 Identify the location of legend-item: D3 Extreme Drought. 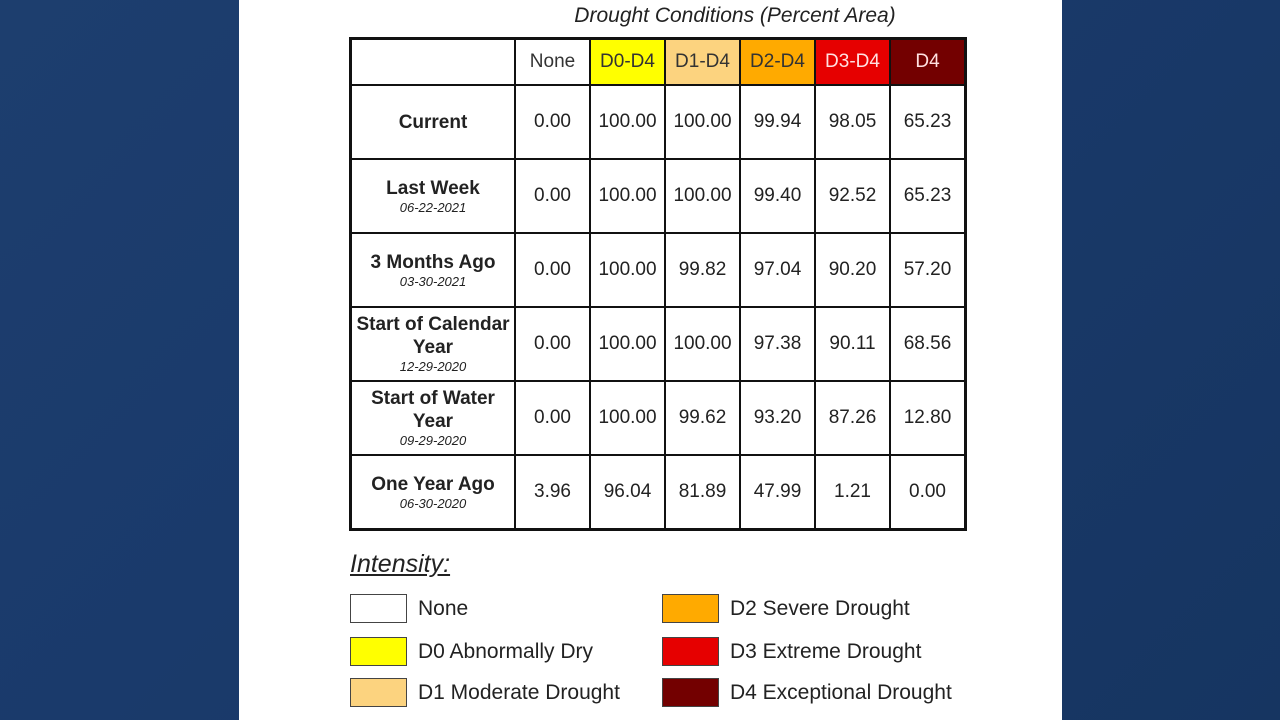
(791, 651).